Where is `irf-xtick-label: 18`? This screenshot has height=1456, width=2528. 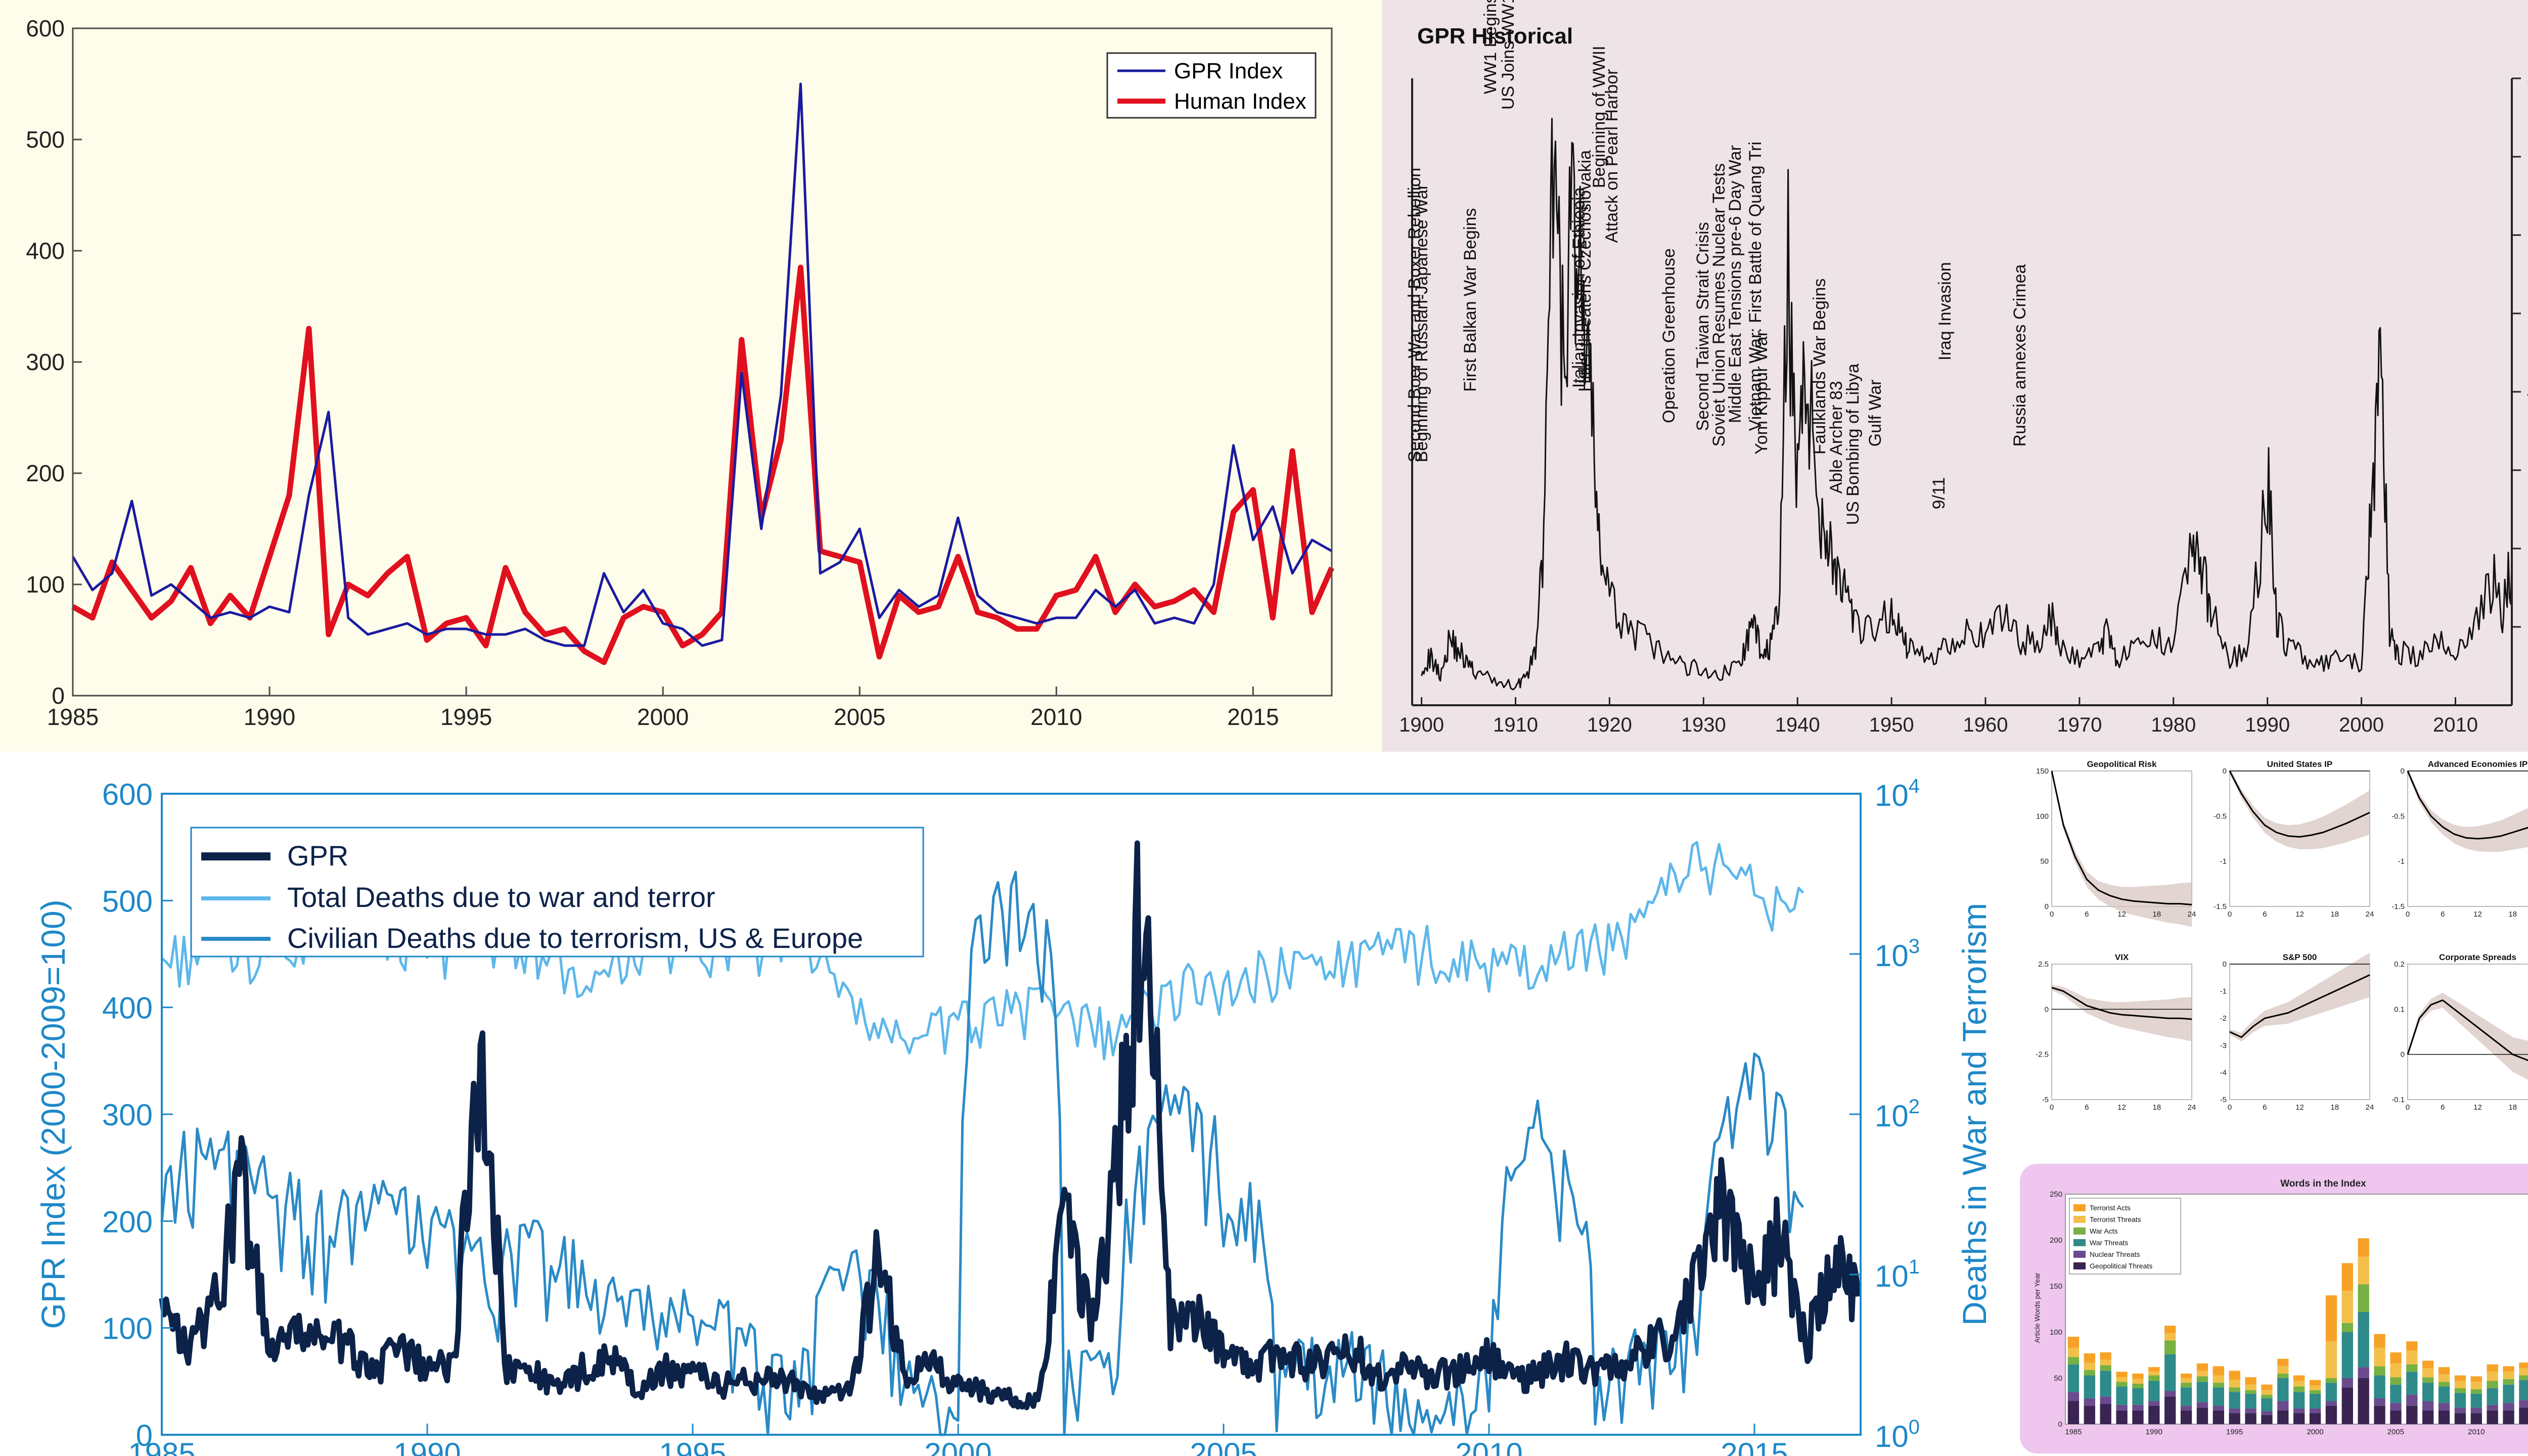
irf-xtick-label: 18 is located at coordinates (2157, 914).